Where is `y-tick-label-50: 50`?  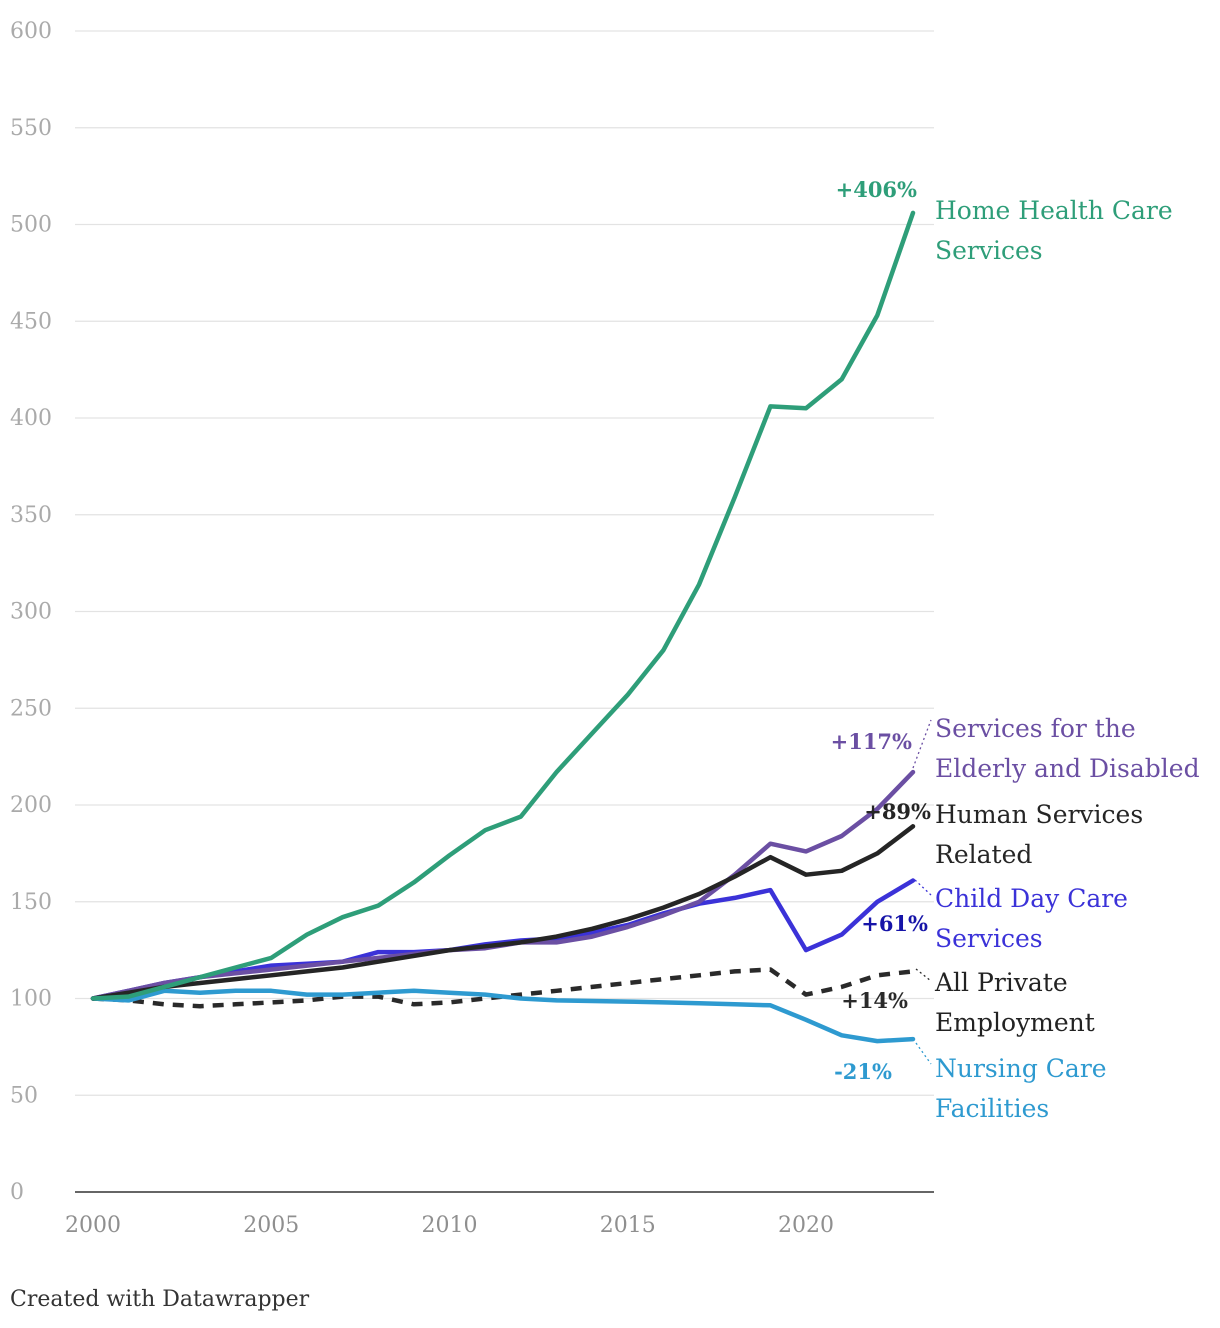
y-tick-label-50: 50 is located at coordinates (24, 1095).